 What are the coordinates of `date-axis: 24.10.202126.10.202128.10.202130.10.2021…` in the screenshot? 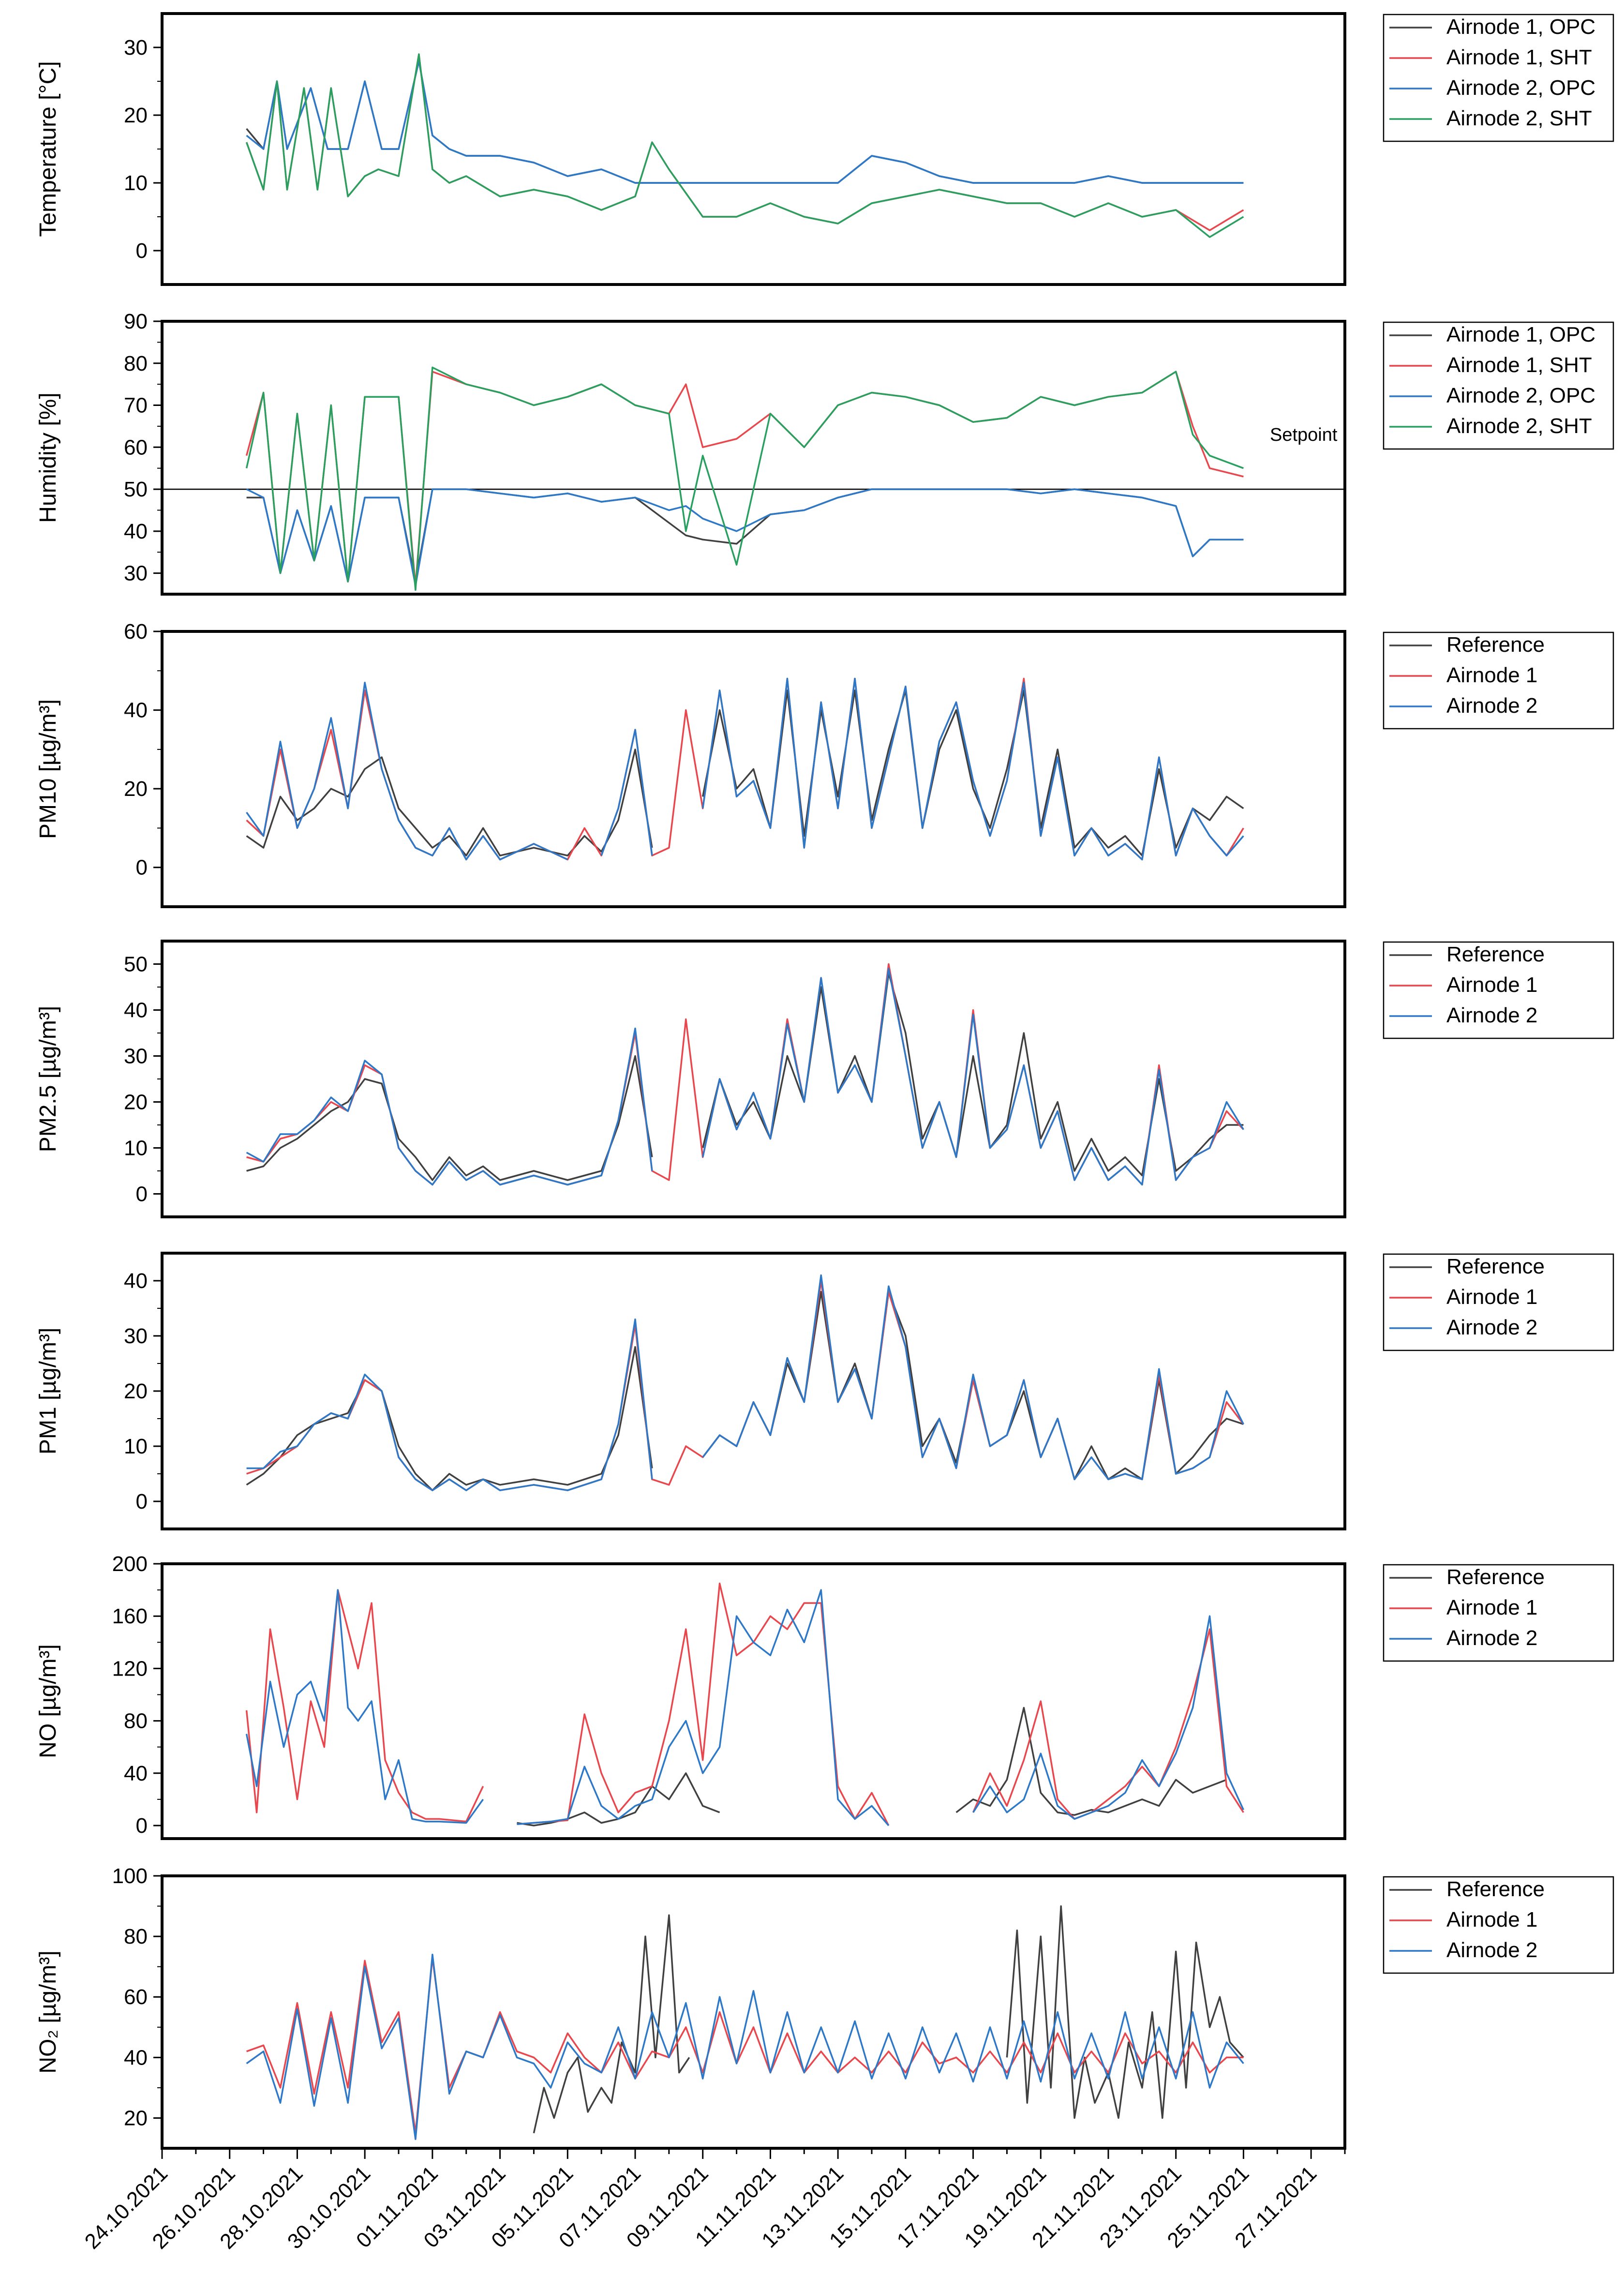 It's located at (713, 2201).